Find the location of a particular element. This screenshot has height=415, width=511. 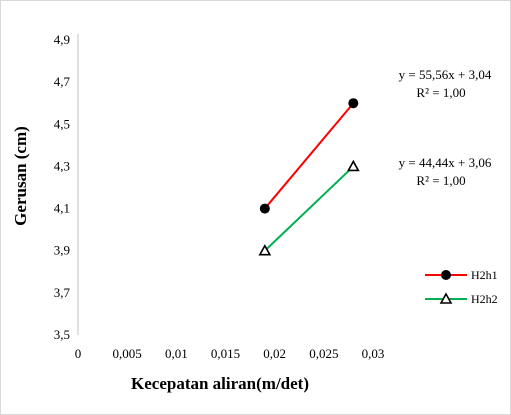

legend-label-h2h2: H2h2 is located at coordinates (484, 299).